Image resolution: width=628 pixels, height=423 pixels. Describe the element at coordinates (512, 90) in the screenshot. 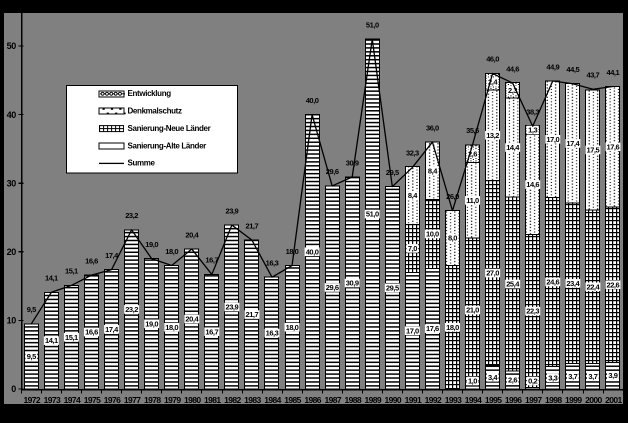

I see `svg-text: 2,3` at that location.